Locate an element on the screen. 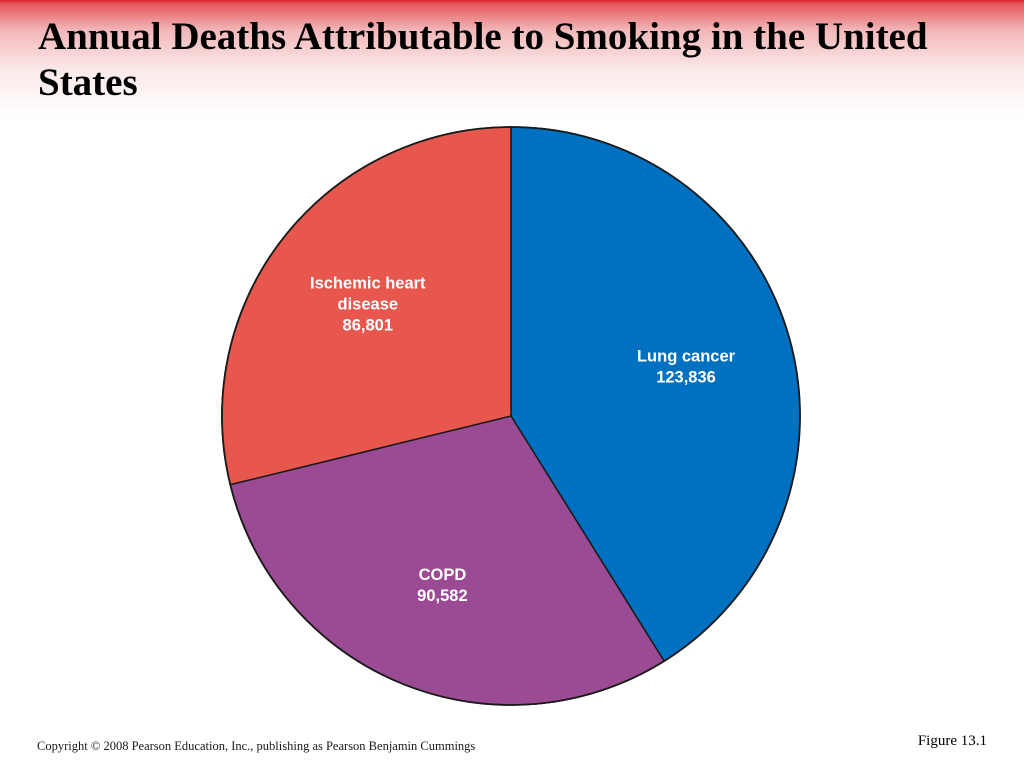 Image resolution: width=1024 pixels, height=768 pixels. slice-label-group: COPD 90,582 is located at coordinates (442, 585).